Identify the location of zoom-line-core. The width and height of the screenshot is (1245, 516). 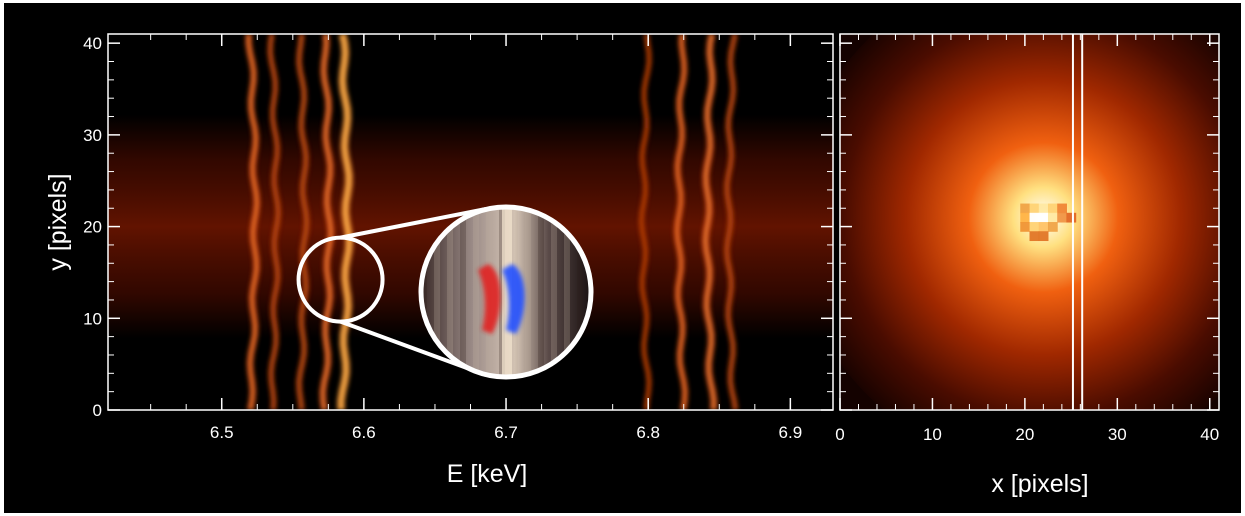
(507, 292).